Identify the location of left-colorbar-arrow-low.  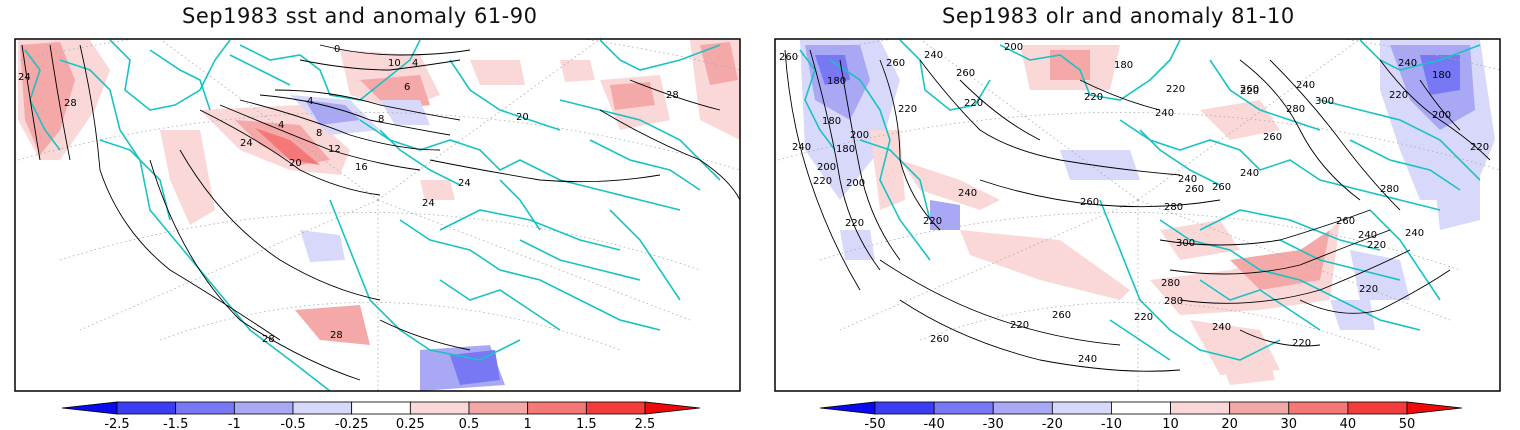
(89, 408).